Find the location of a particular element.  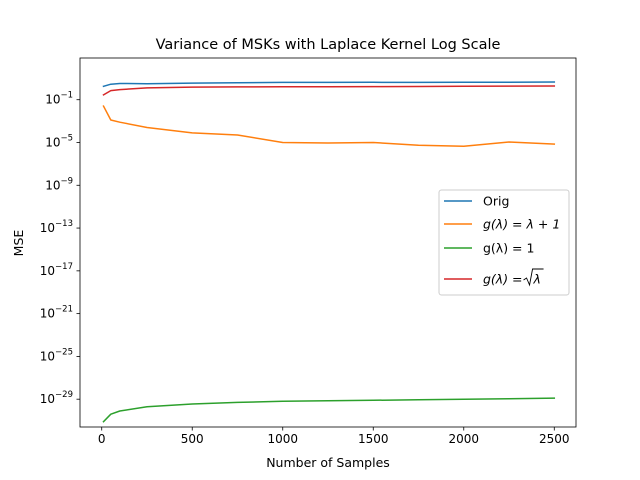

x-tick-label: 2500 is located at coordinates (554, 439).